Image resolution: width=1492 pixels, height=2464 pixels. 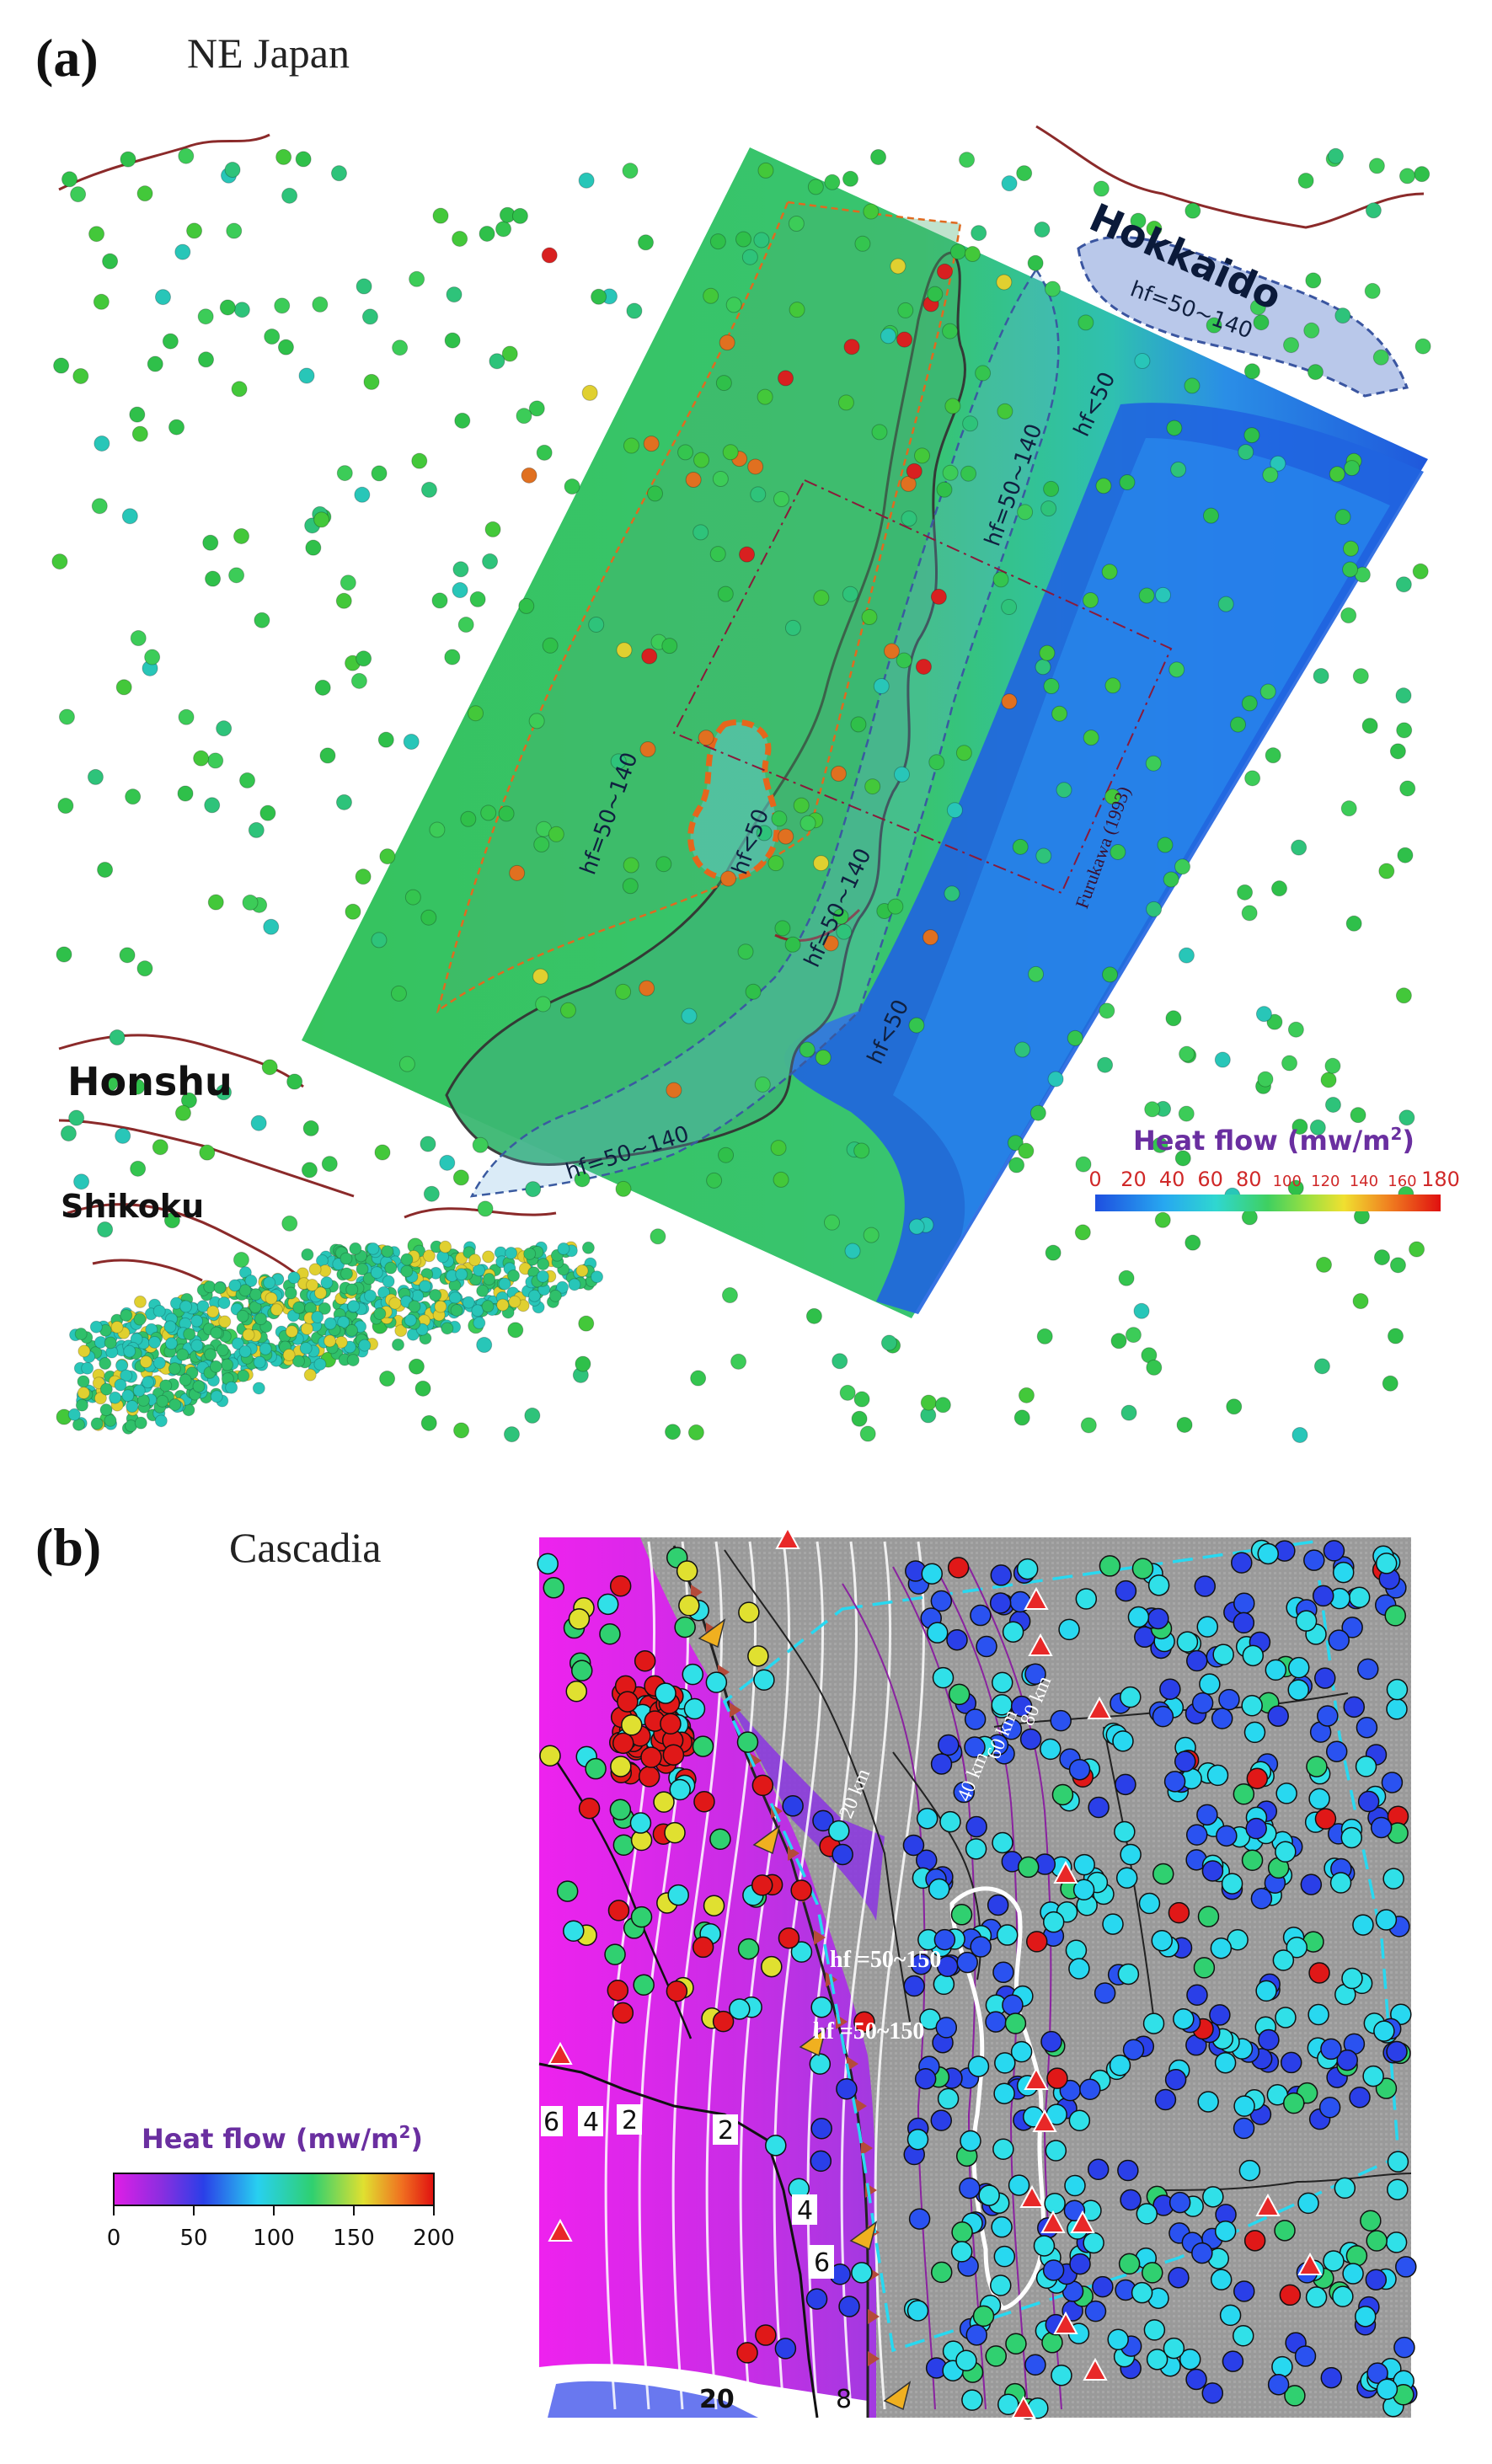 What do you see at coordinates (1172, 1180) in the screenshot?
I see `panel-a-colorbar-tick: 40` at bounding box center [1172, 1180].